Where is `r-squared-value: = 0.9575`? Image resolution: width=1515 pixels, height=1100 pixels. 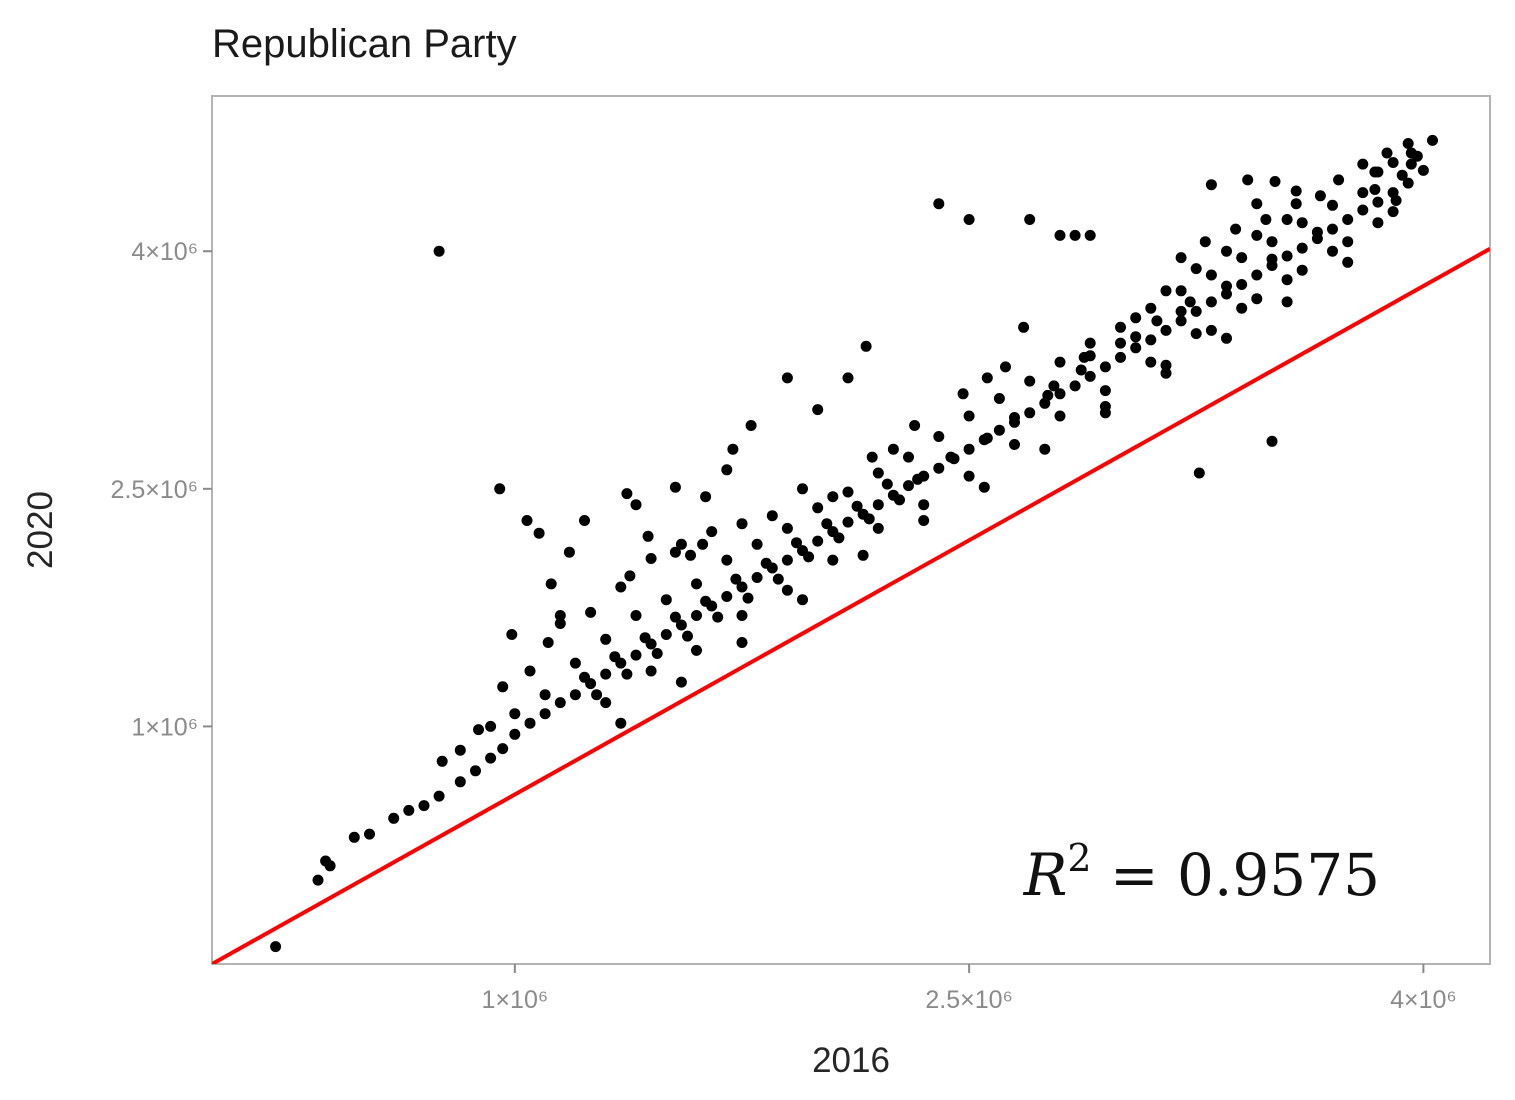
r-squared-value: = 0.9575 is located at coordinates (1236, 875).